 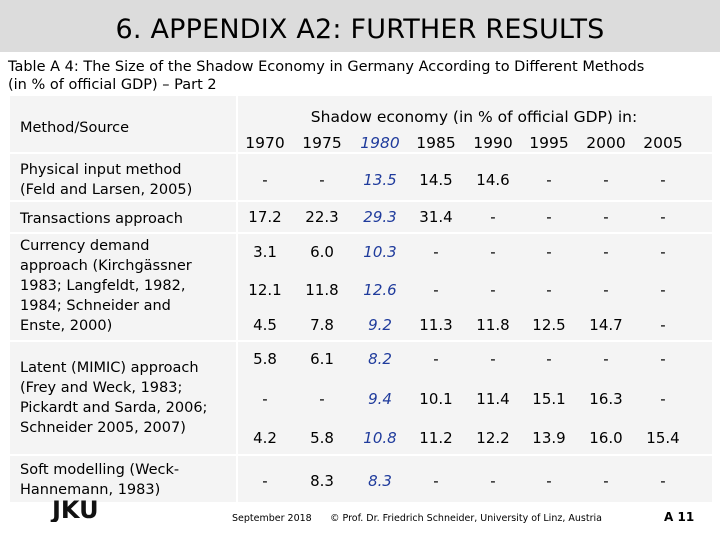 What do you see at coordinates (265, 325) in the screenshot?
I see `table-cell: 4.5` at bounding box center [265, 325].